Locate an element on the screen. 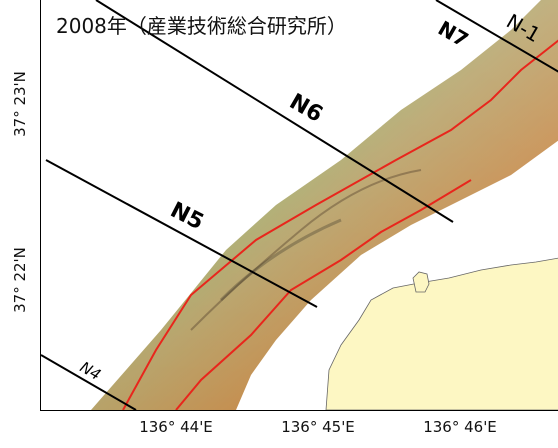 This screenshot has width=558, height=448. y-tick-label-37-22: 37° 22'N is located at coordinates (20, 280).